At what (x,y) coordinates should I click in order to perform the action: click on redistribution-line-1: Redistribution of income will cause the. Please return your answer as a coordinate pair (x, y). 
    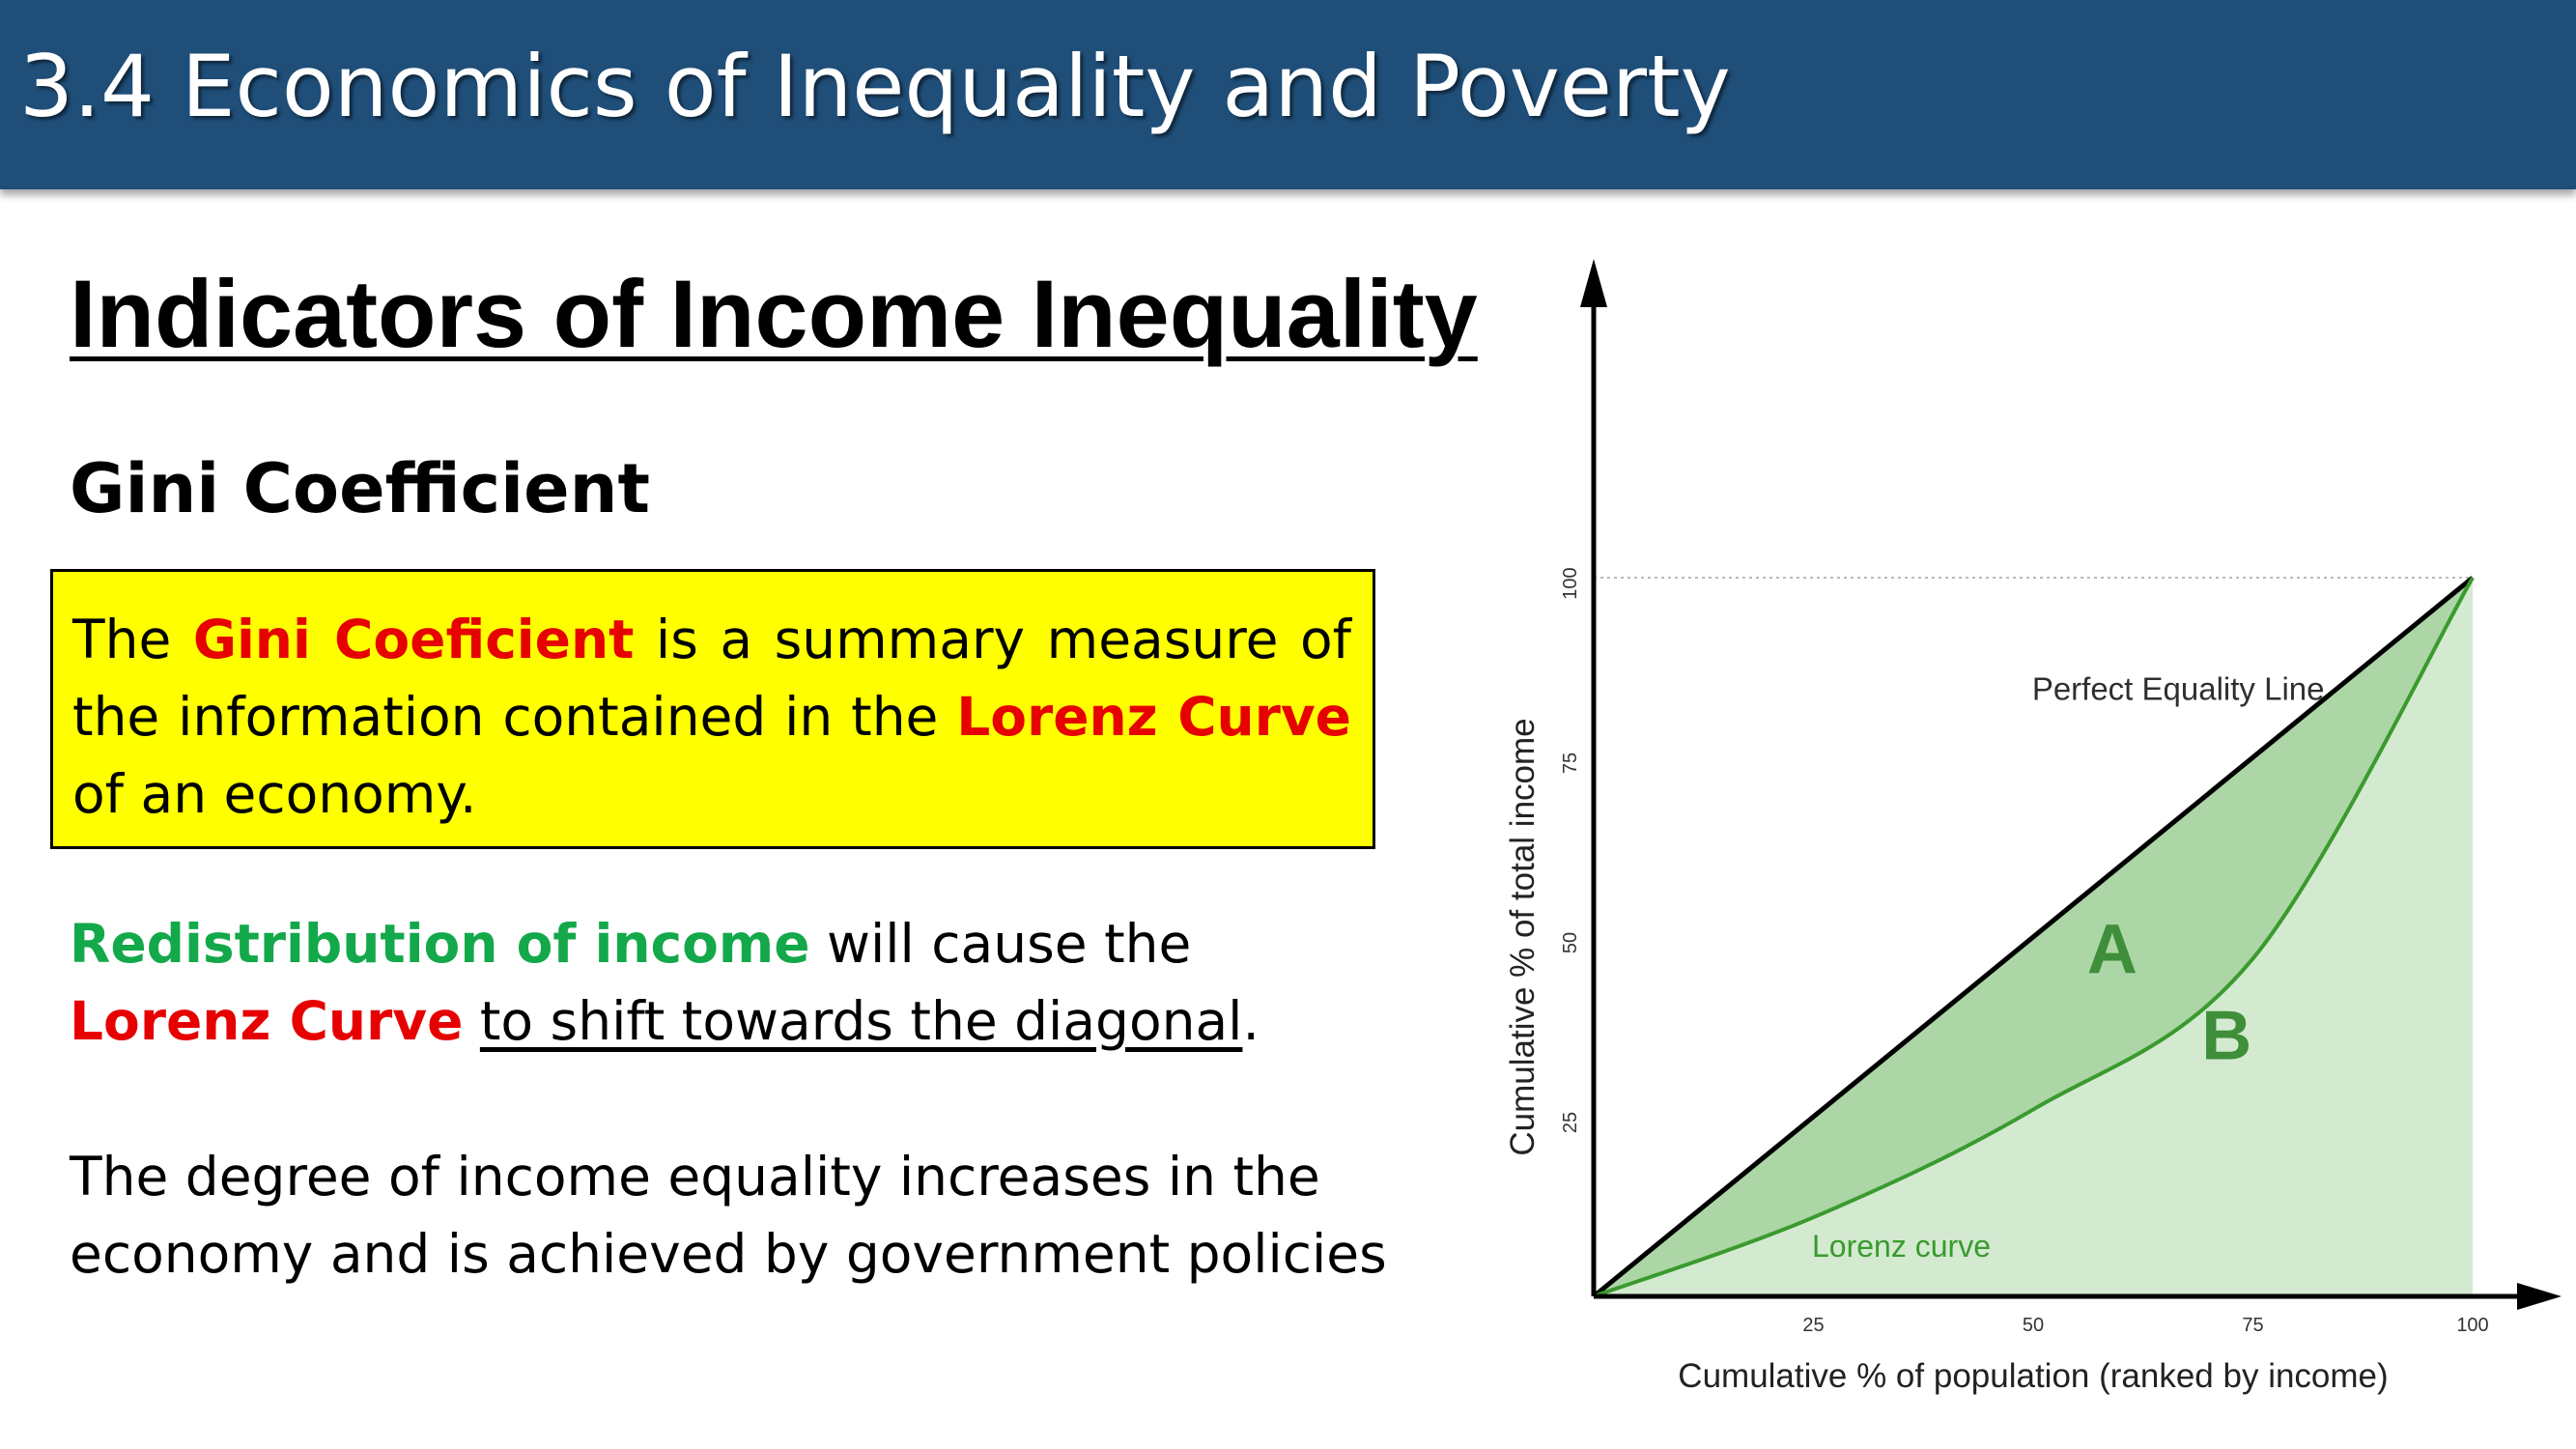
    Looking at the image, I should click on (665, 943).